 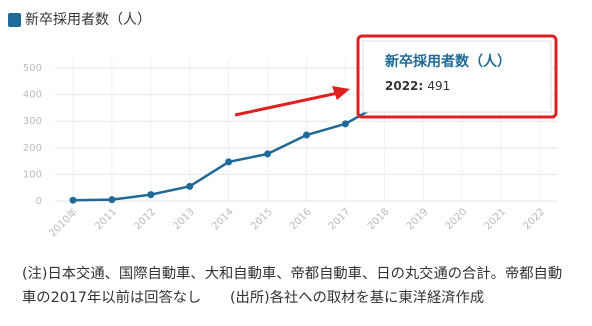 What do you see at coordinates (340, 219) in the screenshot?
I see `x-tick-label: 2017` at bounding box center [340, 219].